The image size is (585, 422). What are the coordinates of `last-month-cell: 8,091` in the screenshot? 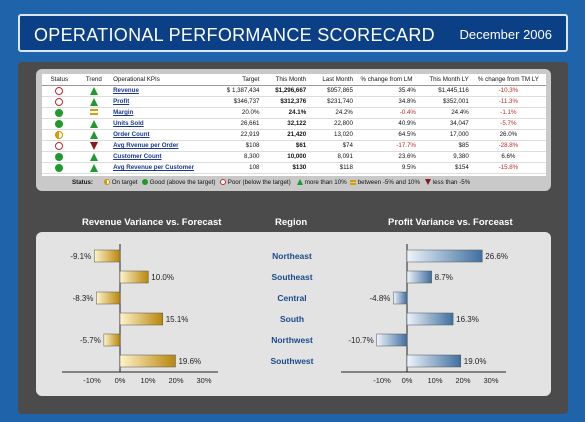 It's located at (331, 157).